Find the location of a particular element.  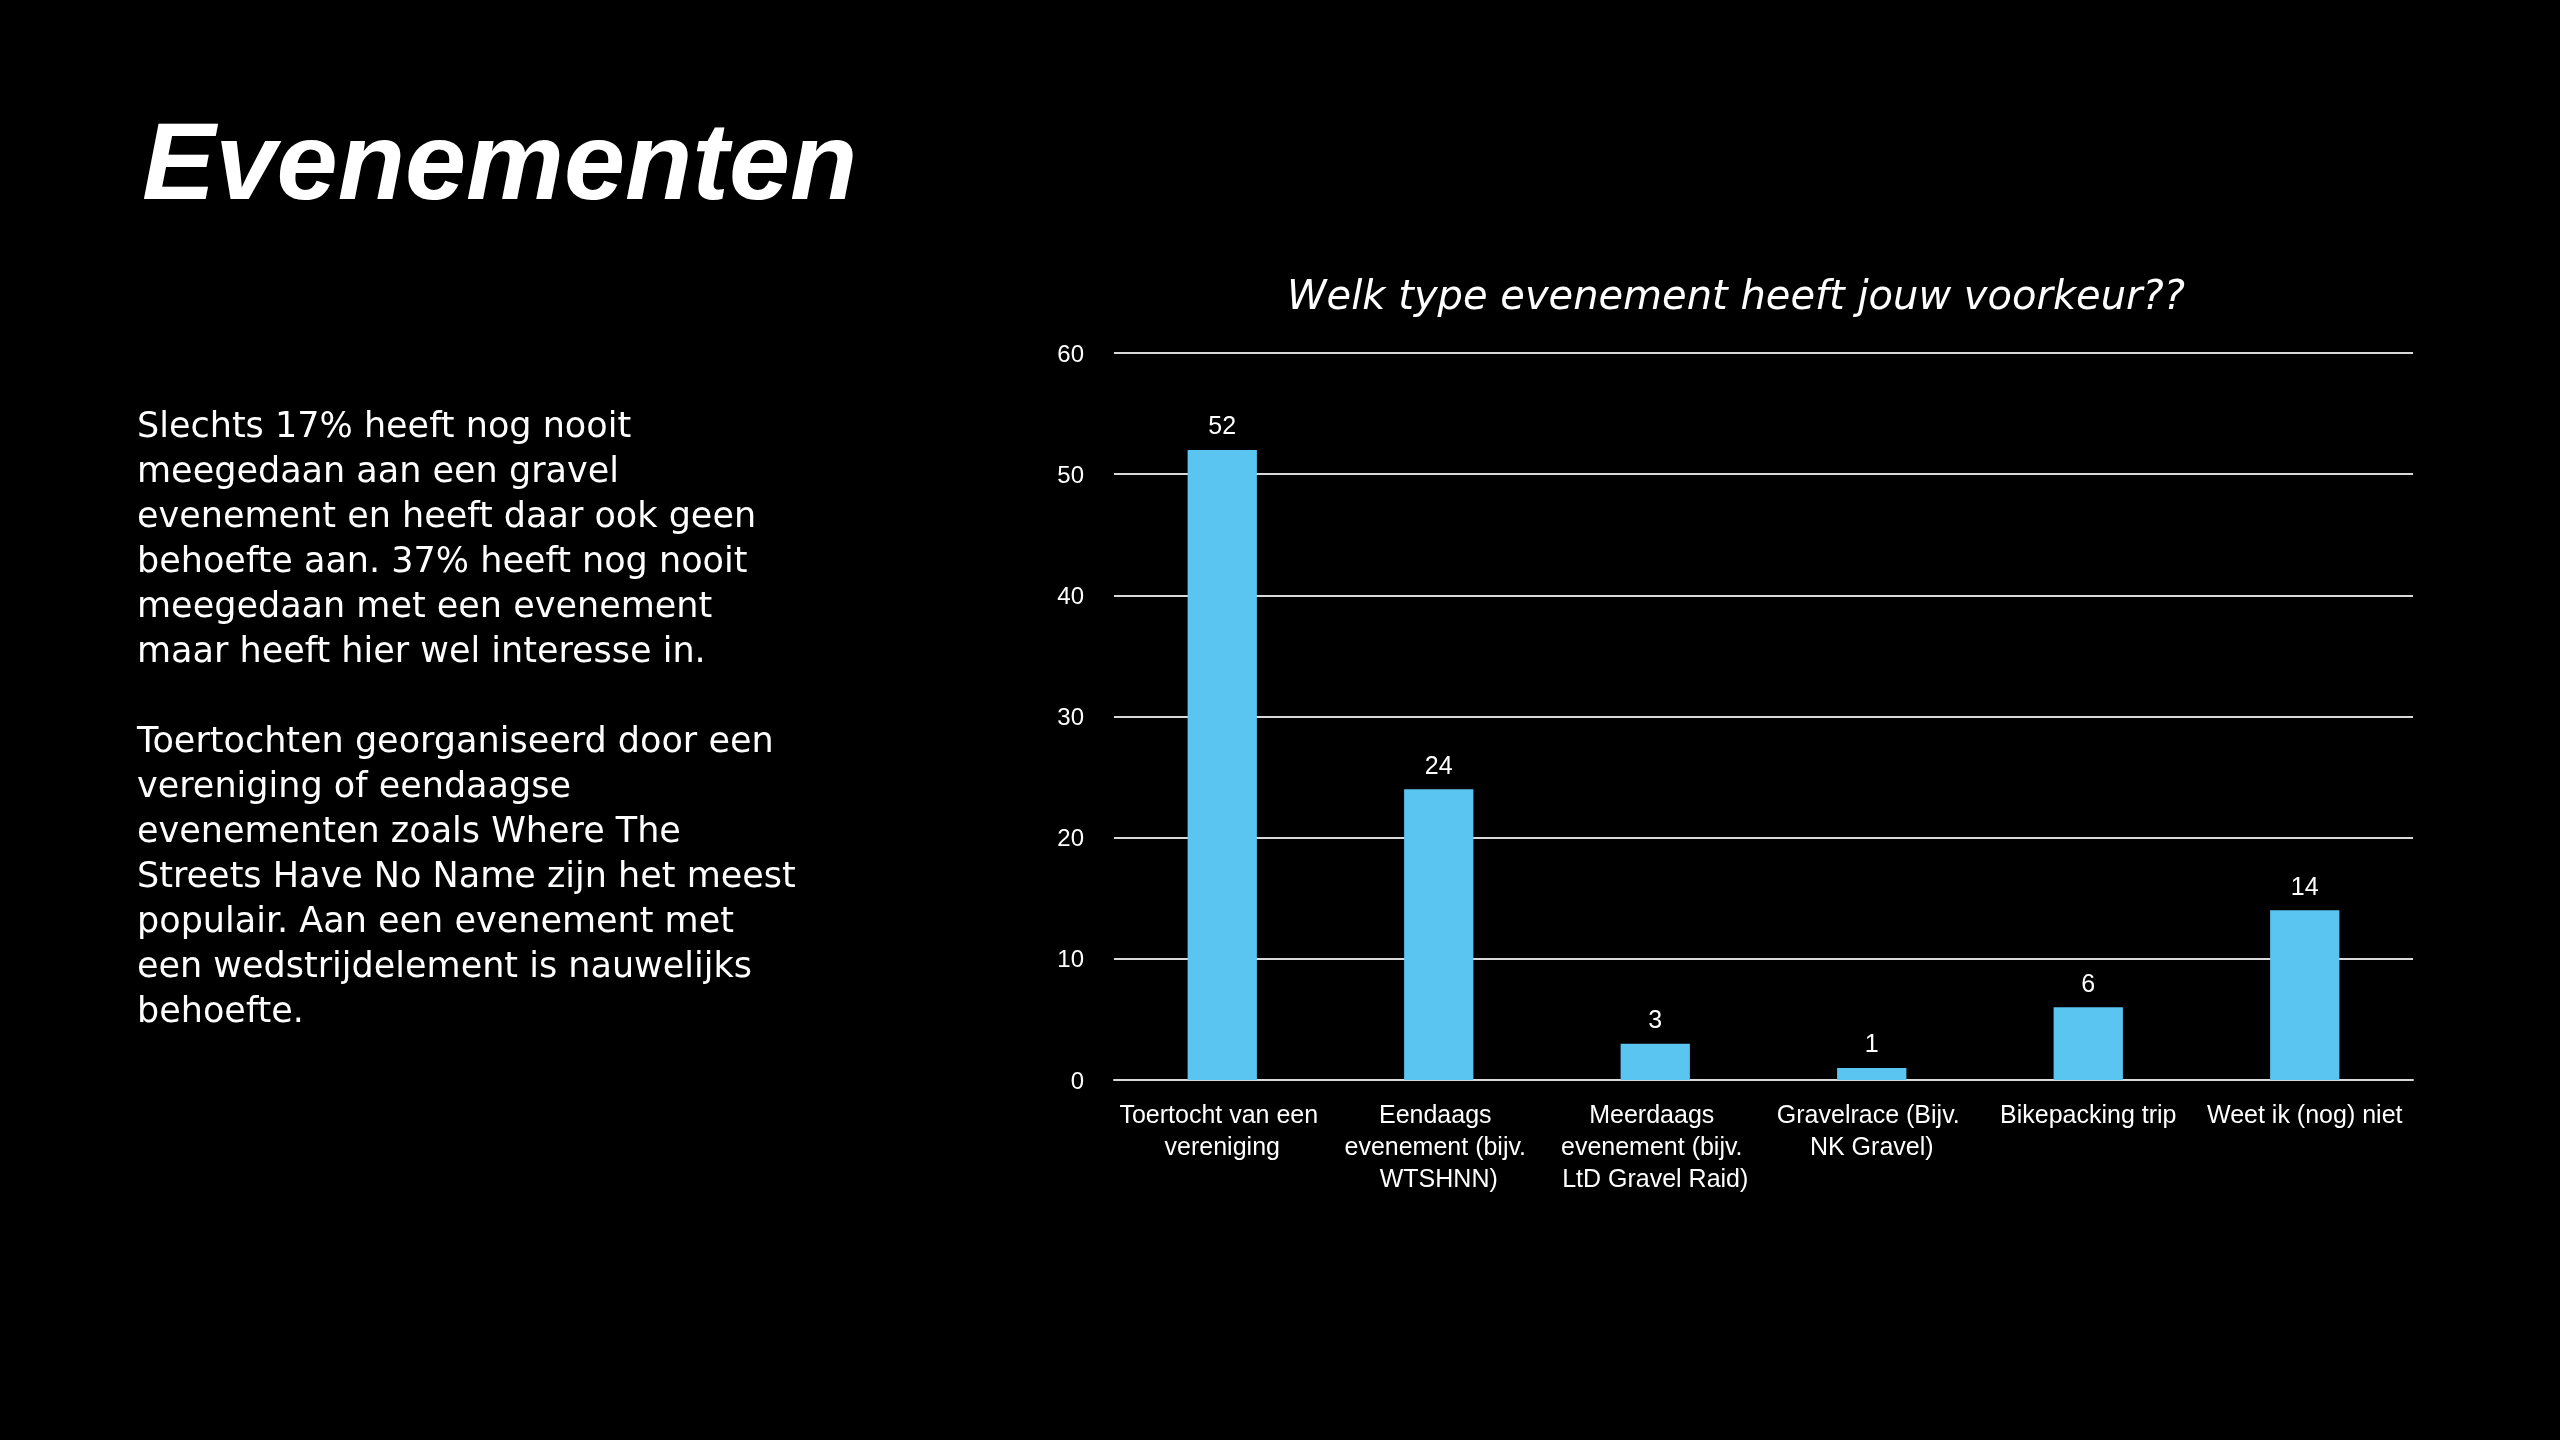

y-tick-label: 20 is located at coordinates (1070, 838).